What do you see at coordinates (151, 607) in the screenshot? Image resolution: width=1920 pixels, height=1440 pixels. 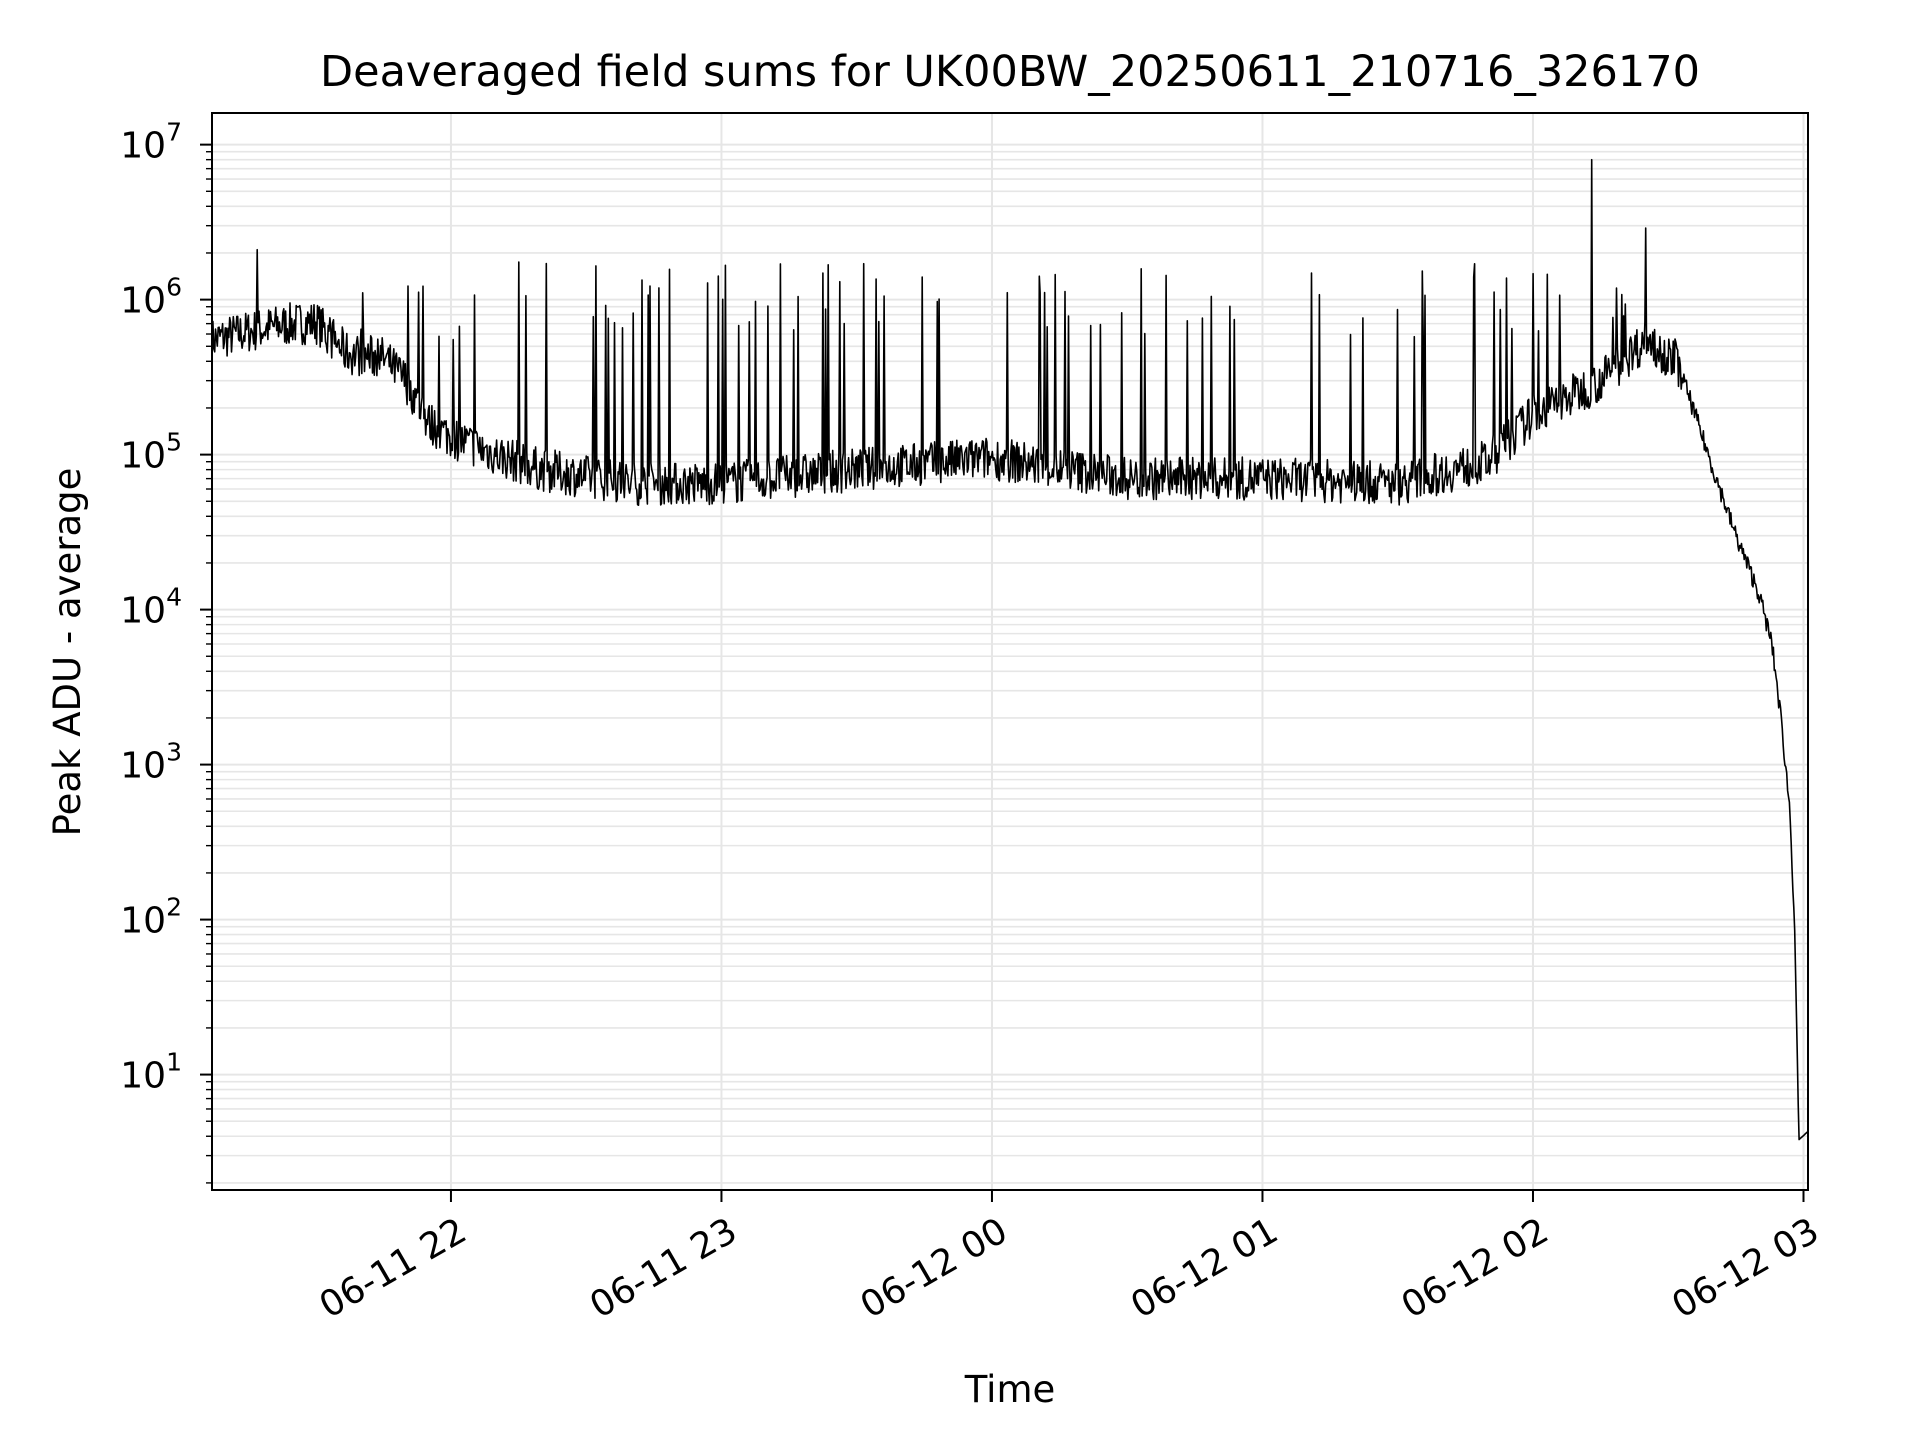 I see `y-tick-label: 10⁴` at bounding box center [151, 607].